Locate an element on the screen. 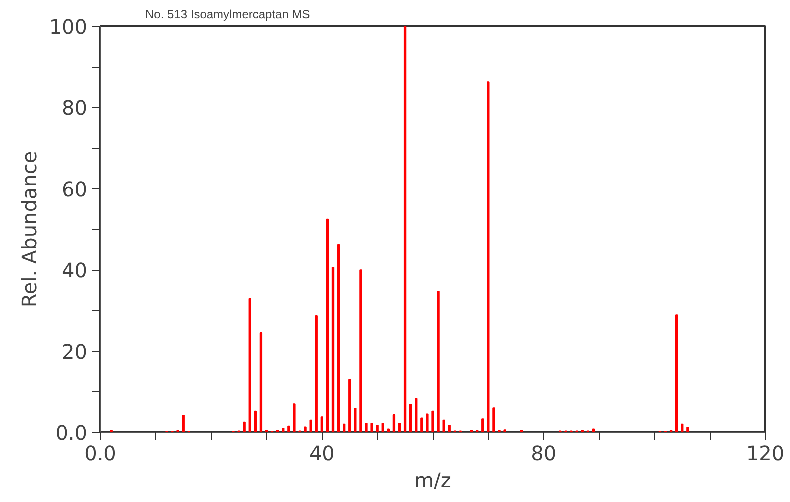  x-axis-title: m/z is located at coordinates (433, 480).